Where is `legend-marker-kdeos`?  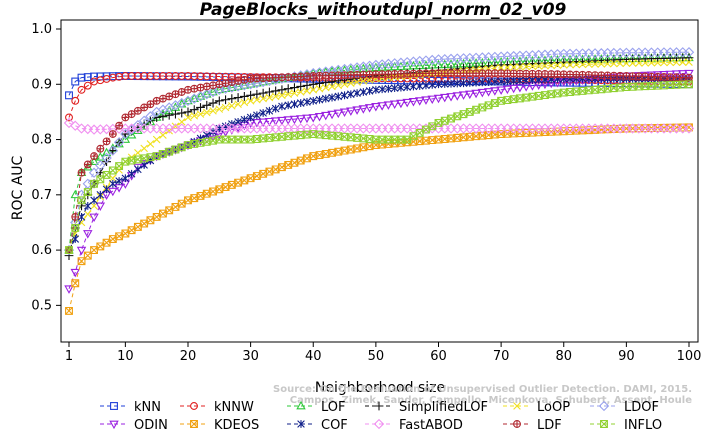 legend-marker-kdeos is located at coordinates (194, 424).